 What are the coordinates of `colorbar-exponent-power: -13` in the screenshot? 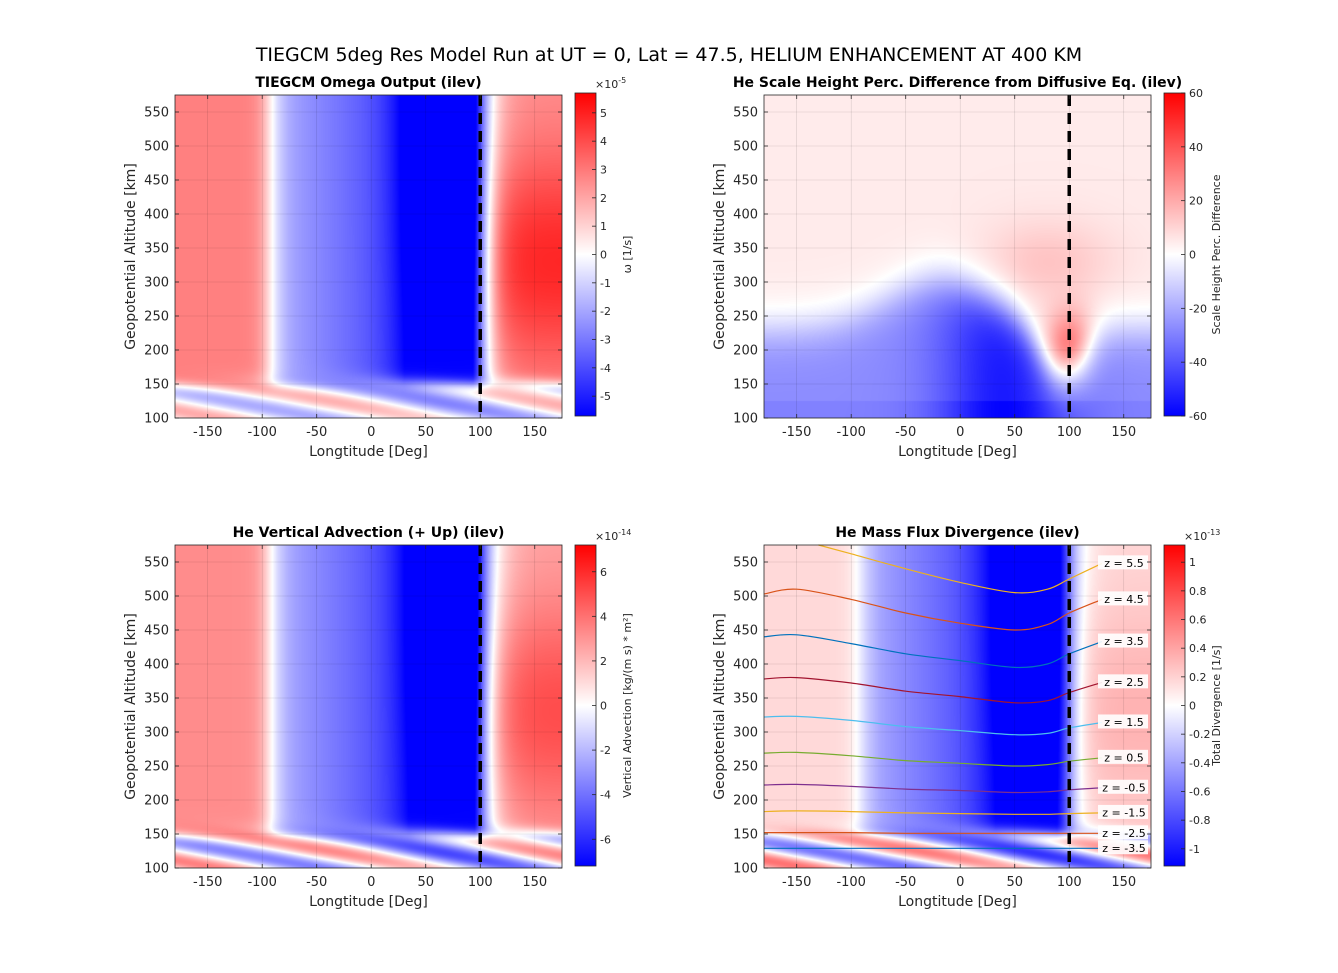 It's located at (1213, 532).